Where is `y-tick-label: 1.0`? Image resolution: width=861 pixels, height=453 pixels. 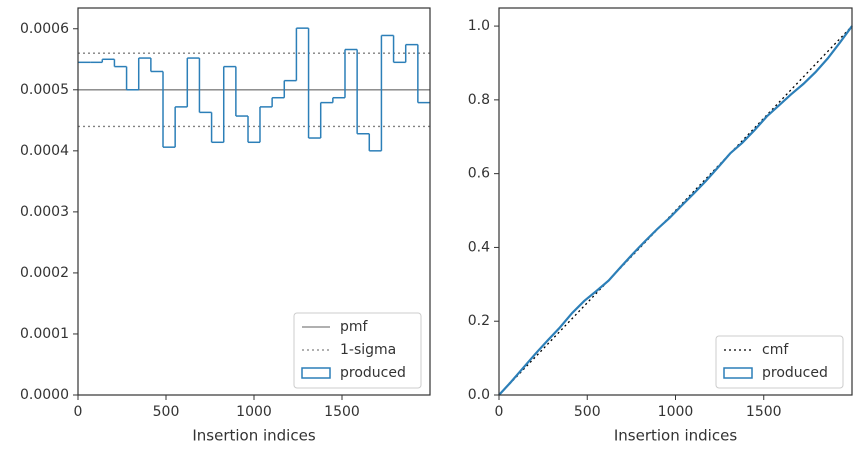
y-tick-label: 1.0 is located at coordinates (479, 26).